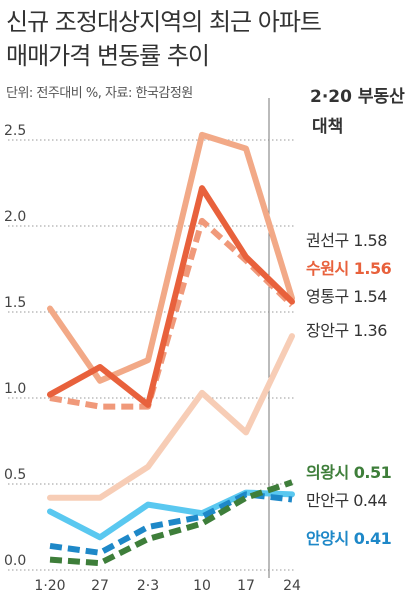 The height and width of the screenshot is (599, 416). Describe the element at coordinates (167, 586) in the screenshot. I see `x-axis: 1·20 27 2·3 10 17 24` at that location.